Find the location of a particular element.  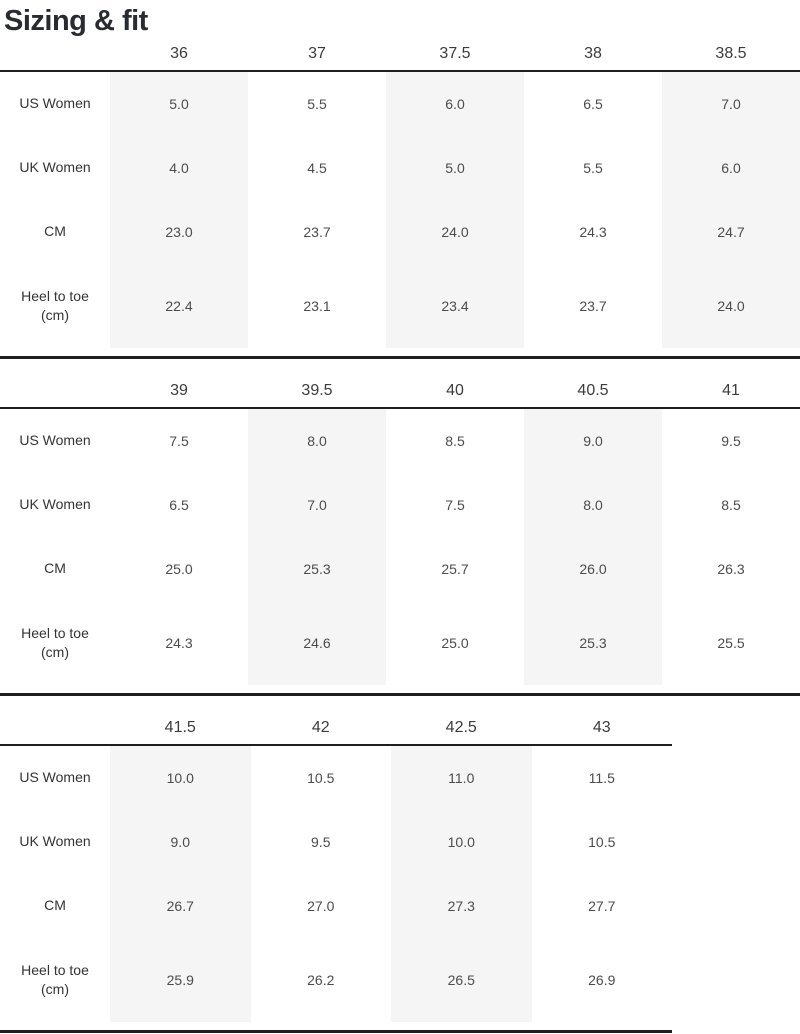

size-col-header: 38.5 is located at coordinates (731, 53).